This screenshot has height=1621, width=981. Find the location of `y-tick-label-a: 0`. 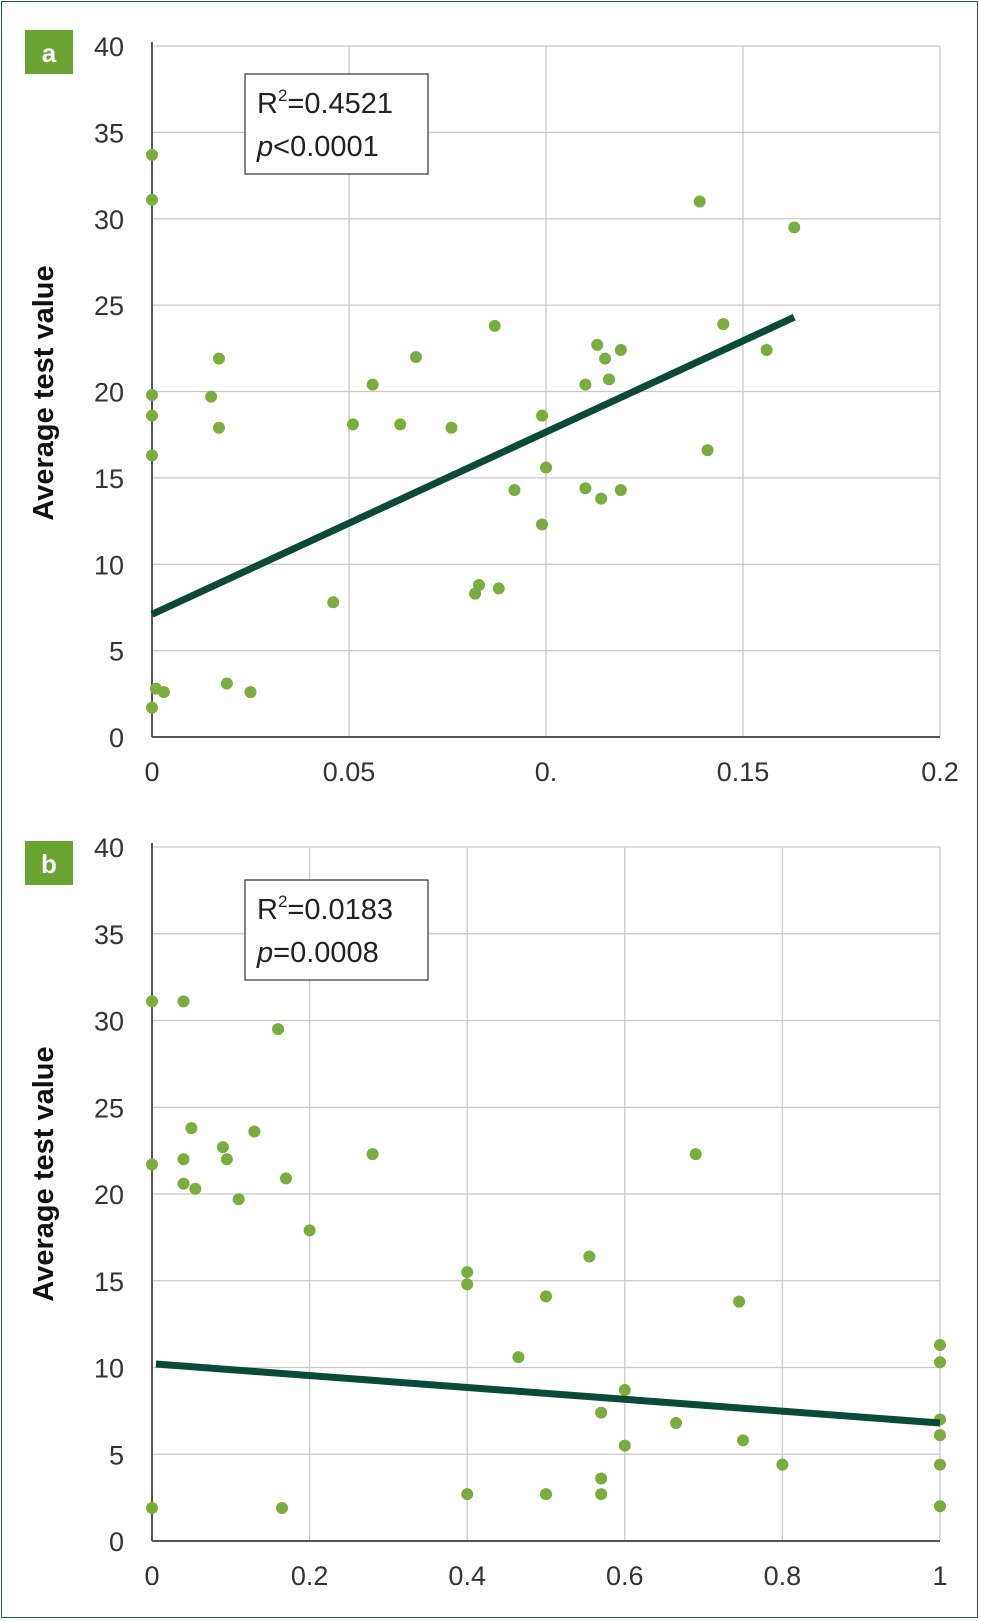

y-tick-label-a: 0 is located at coordinates (116, 738).